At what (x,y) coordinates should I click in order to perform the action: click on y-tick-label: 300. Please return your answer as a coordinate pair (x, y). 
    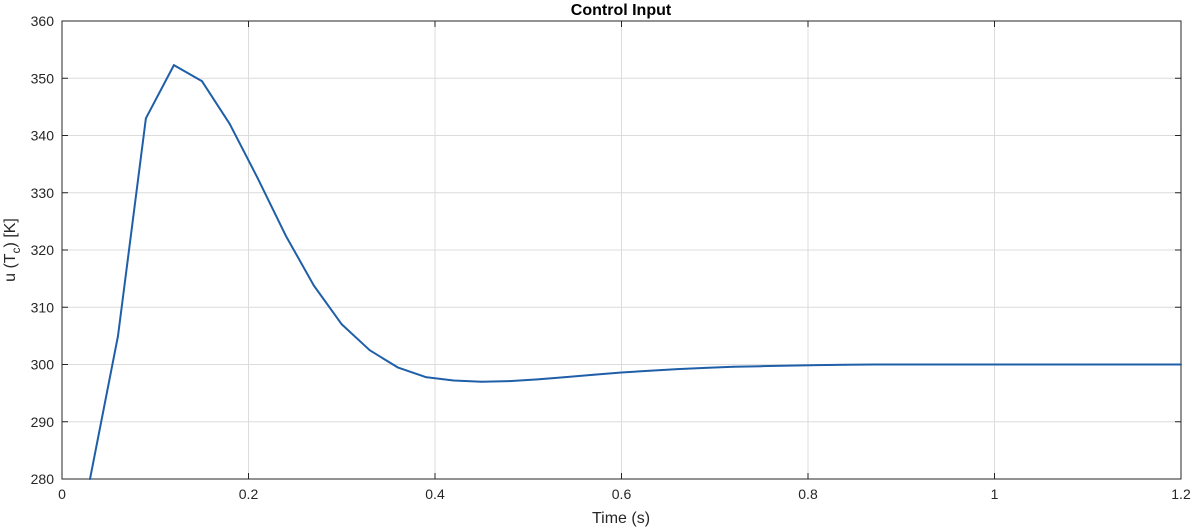
    Looking at the image, I should click on (43, 365).